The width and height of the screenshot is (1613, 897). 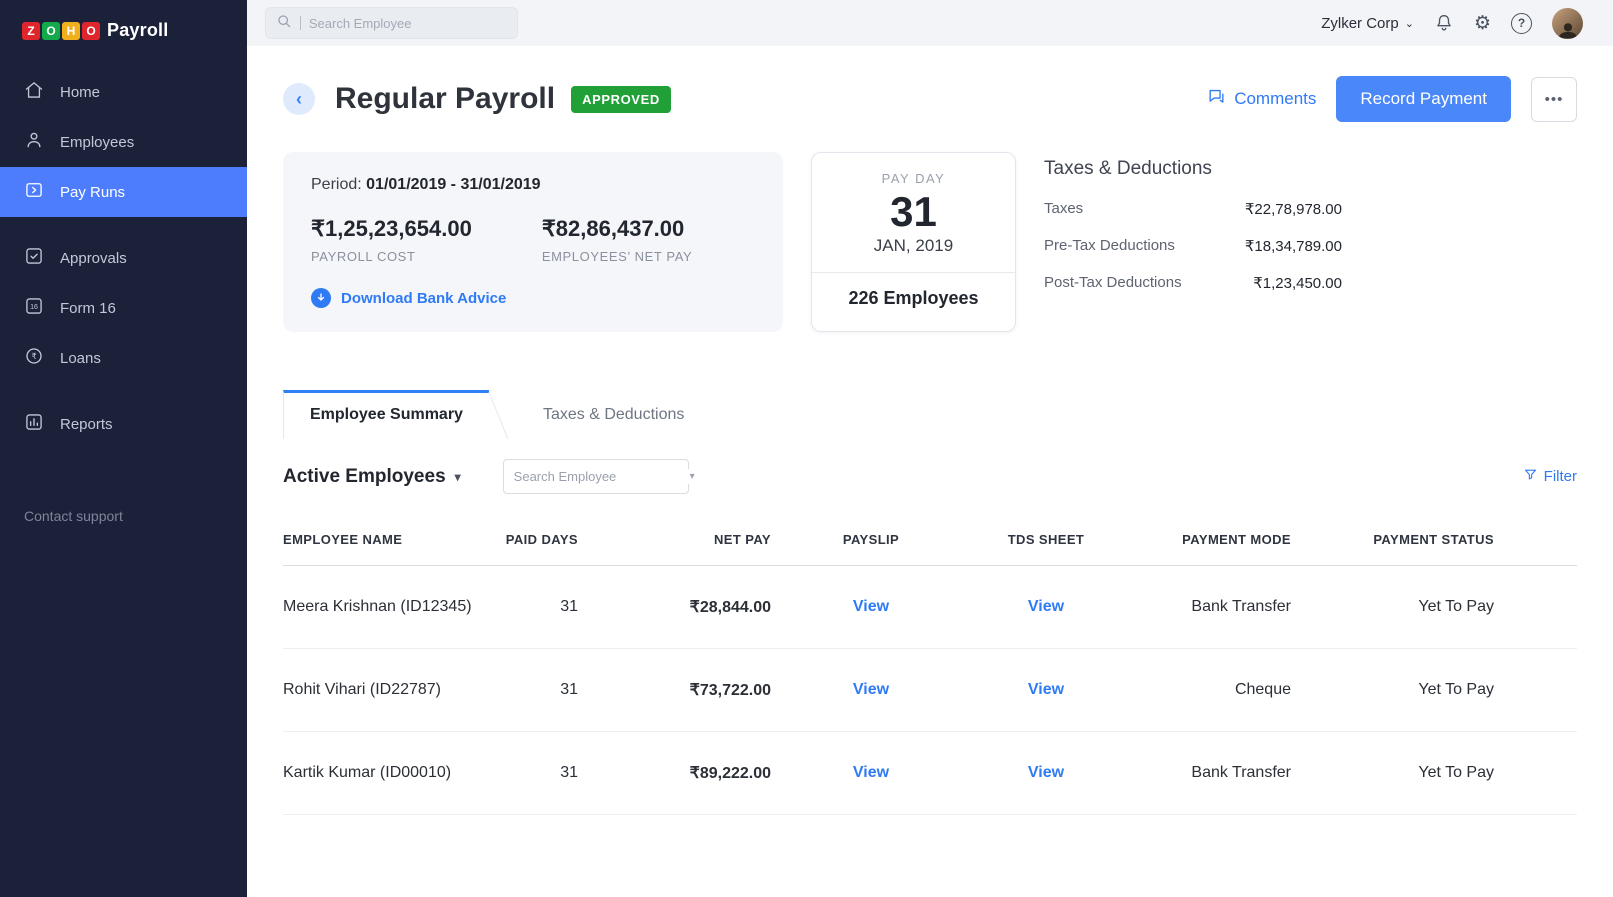 I want to click on cell-net-pay: ₹73,722.00, so click(x=674, y=690).